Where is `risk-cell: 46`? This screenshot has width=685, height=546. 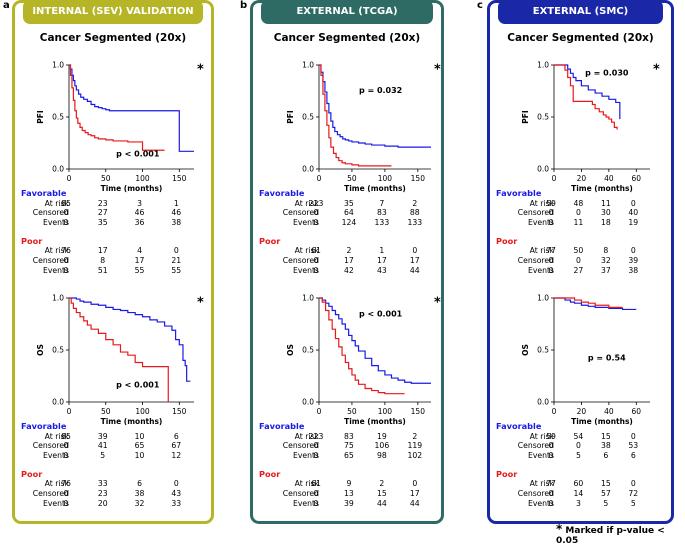 risk-cell: 46 is located at coordinates (176, 213).